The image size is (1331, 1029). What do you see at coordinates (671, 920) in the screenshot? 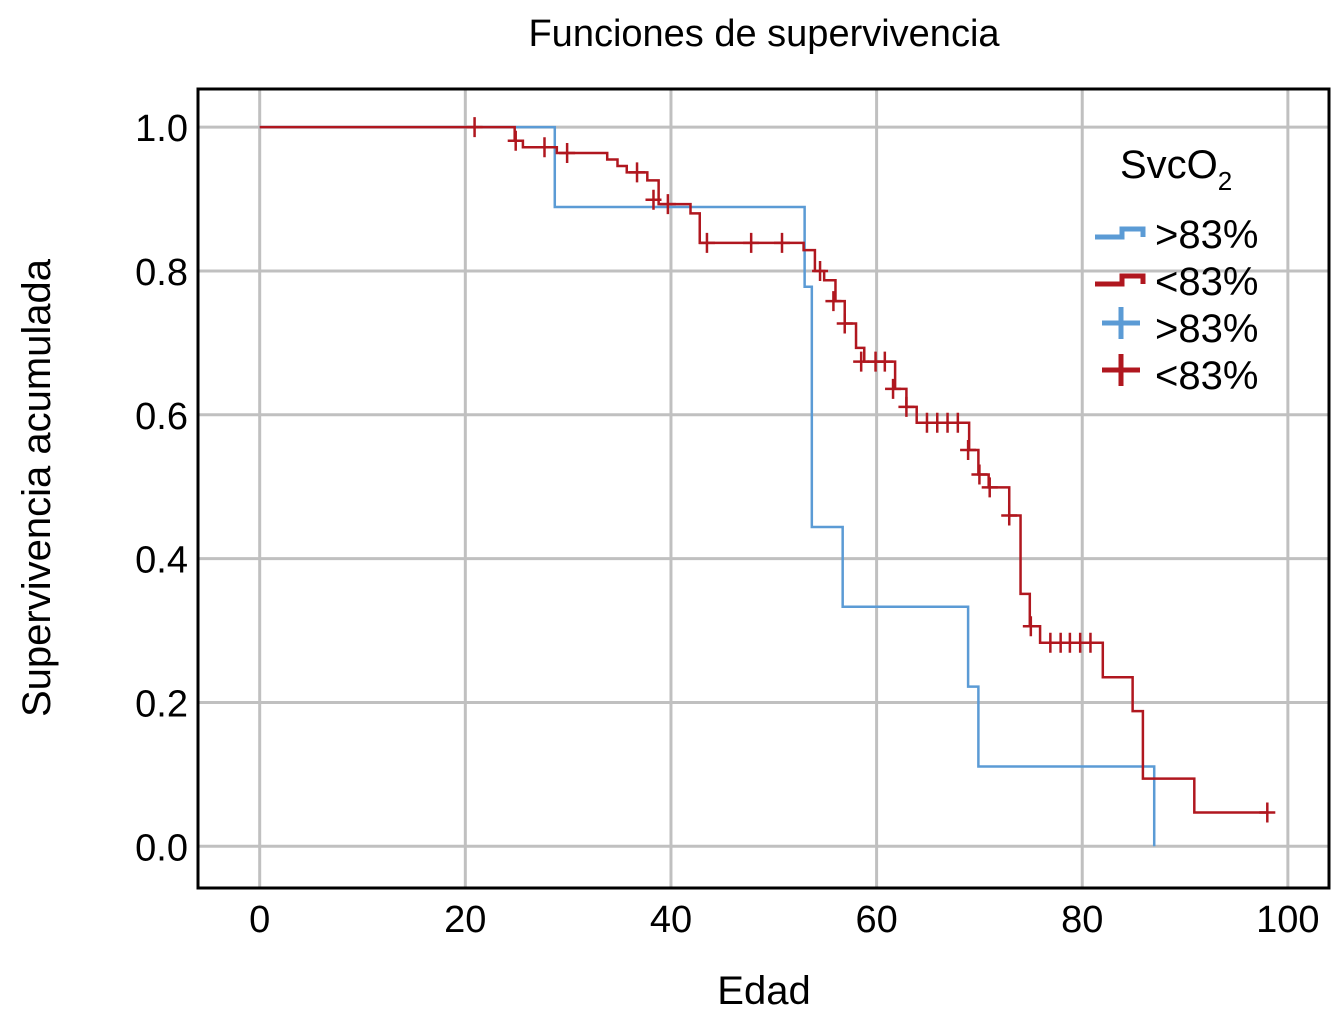
I see `x-tick-label: 40` at bounding box center [671, 920].